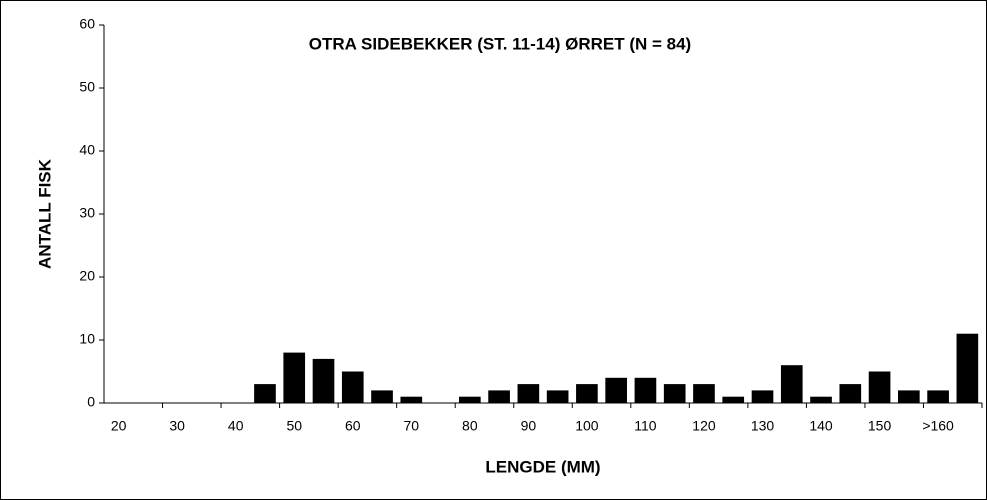  Describe the element at coordinates (87, 276) in the screenshot. I see `y-tick-label: 20` at that location.